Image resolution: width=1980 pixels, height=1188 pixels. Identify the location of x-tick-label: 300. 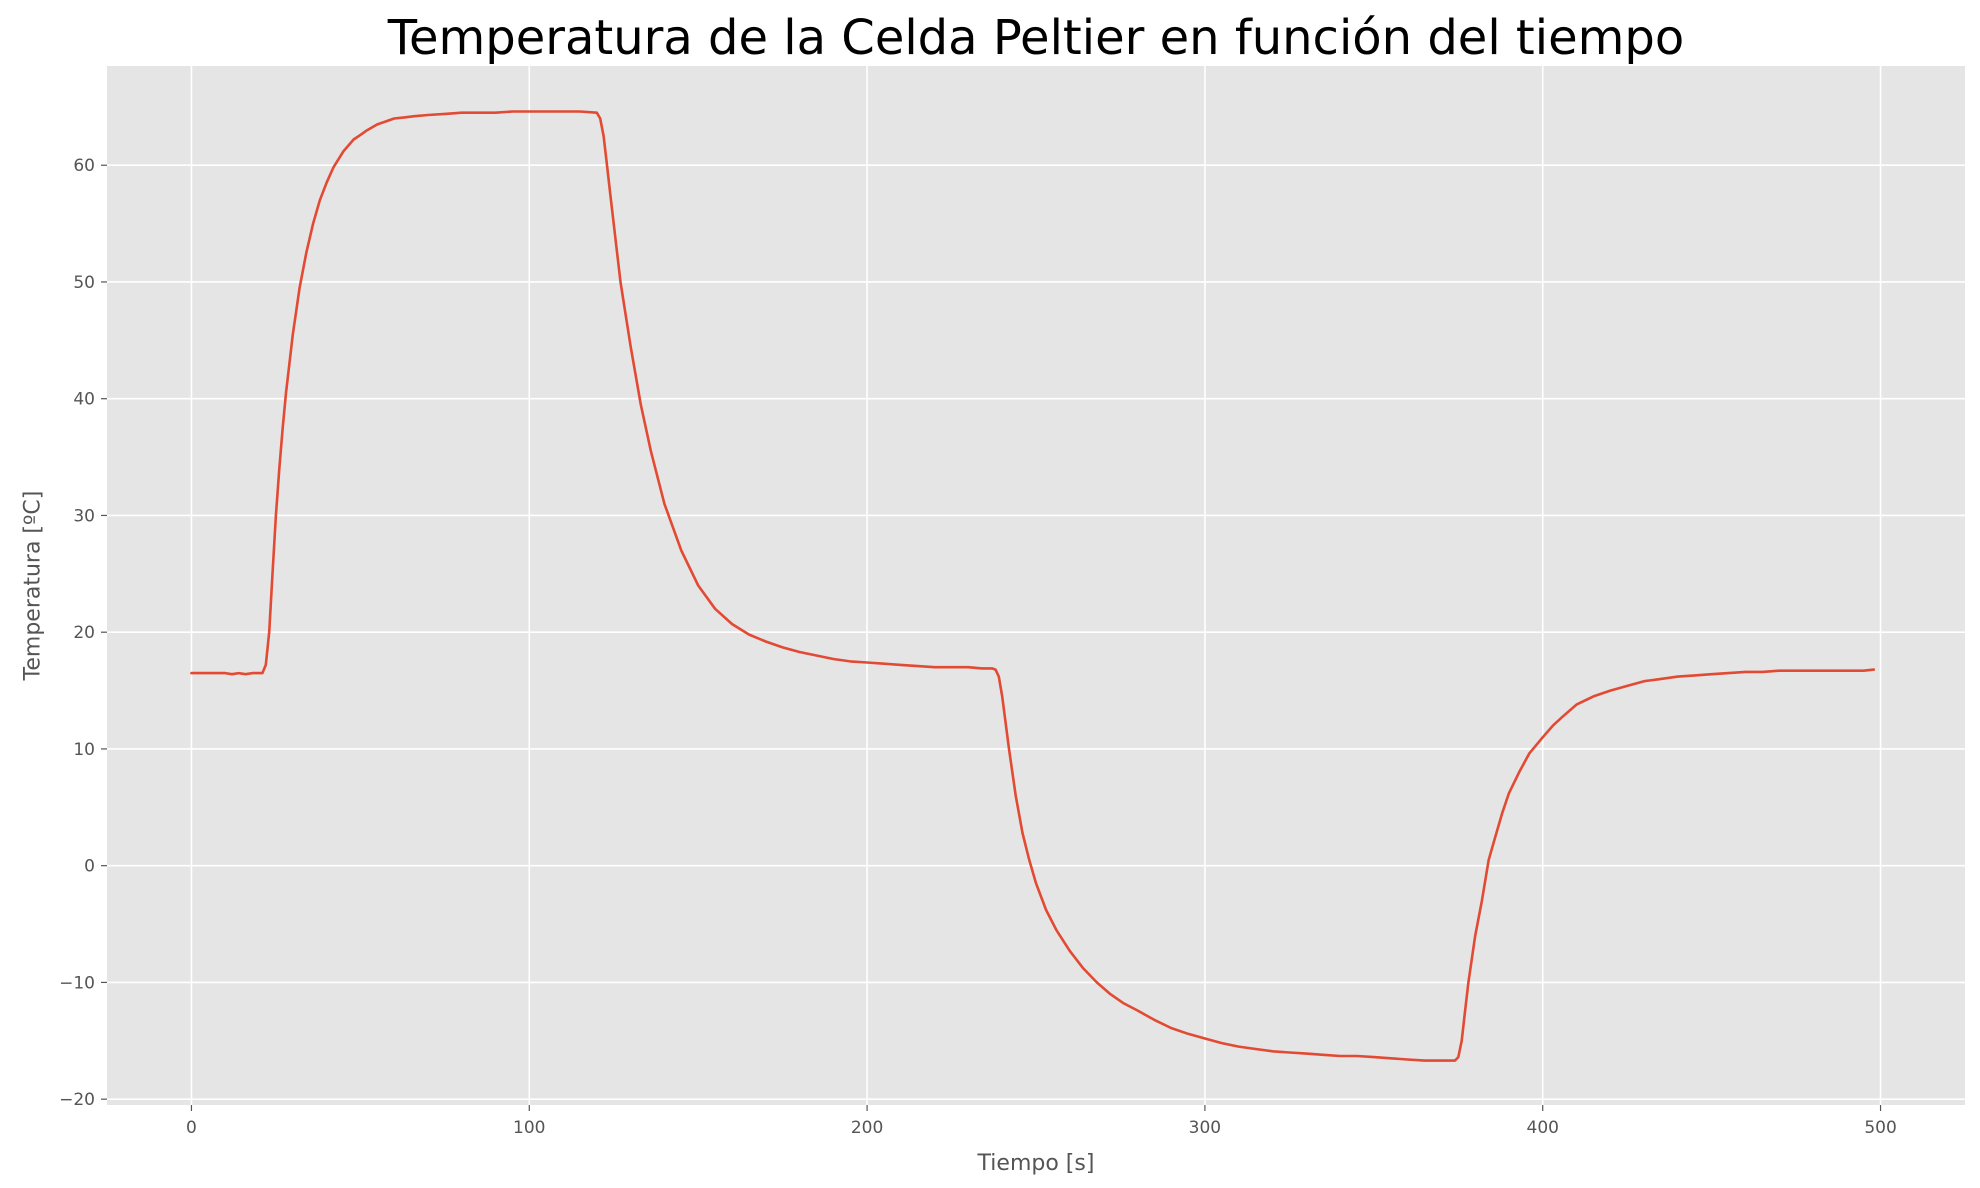
(1205, 1128).